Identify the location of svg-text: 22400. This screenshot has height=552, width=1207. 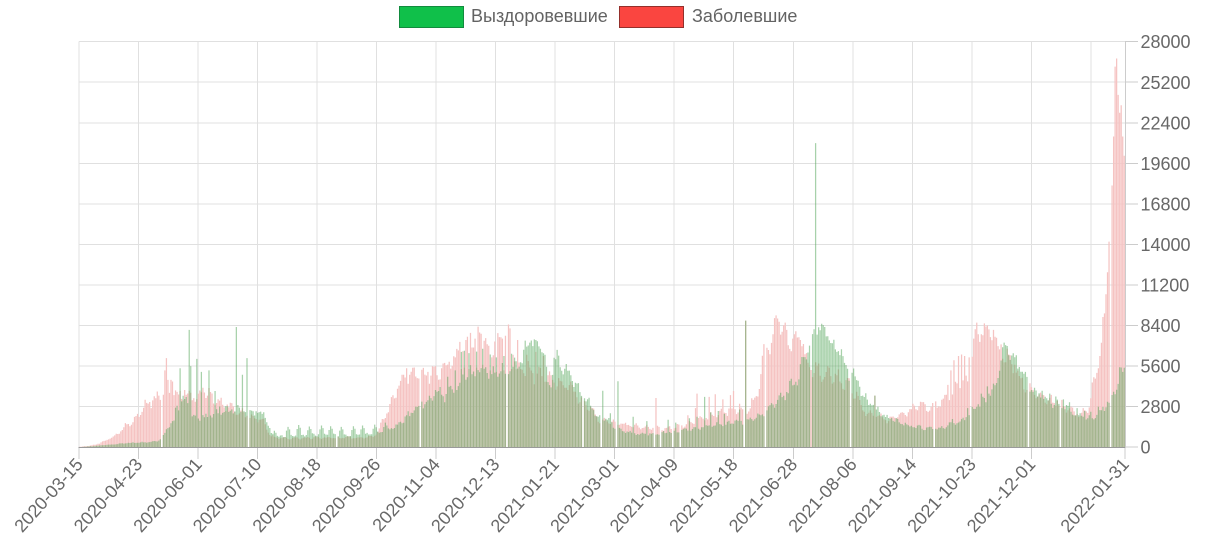
(1166, 123).